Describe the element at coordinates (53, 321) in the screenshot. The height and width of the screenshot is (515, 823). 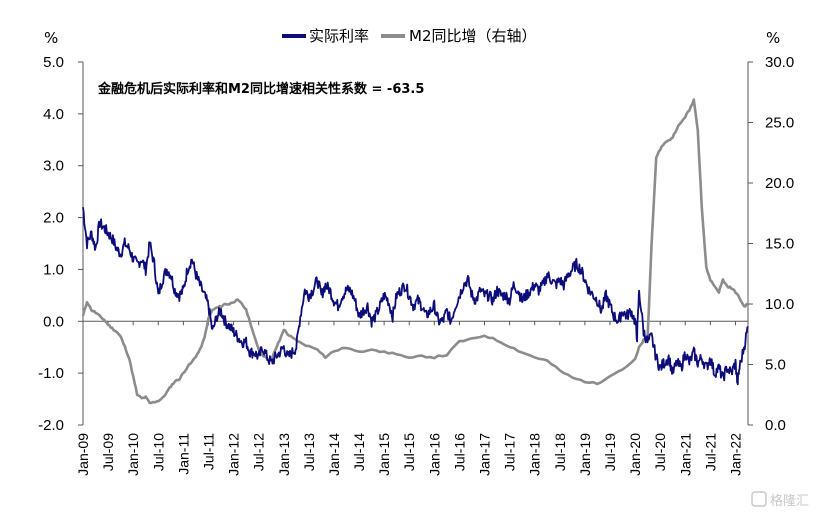
I see `left-tick-label: 0.0` at that location.